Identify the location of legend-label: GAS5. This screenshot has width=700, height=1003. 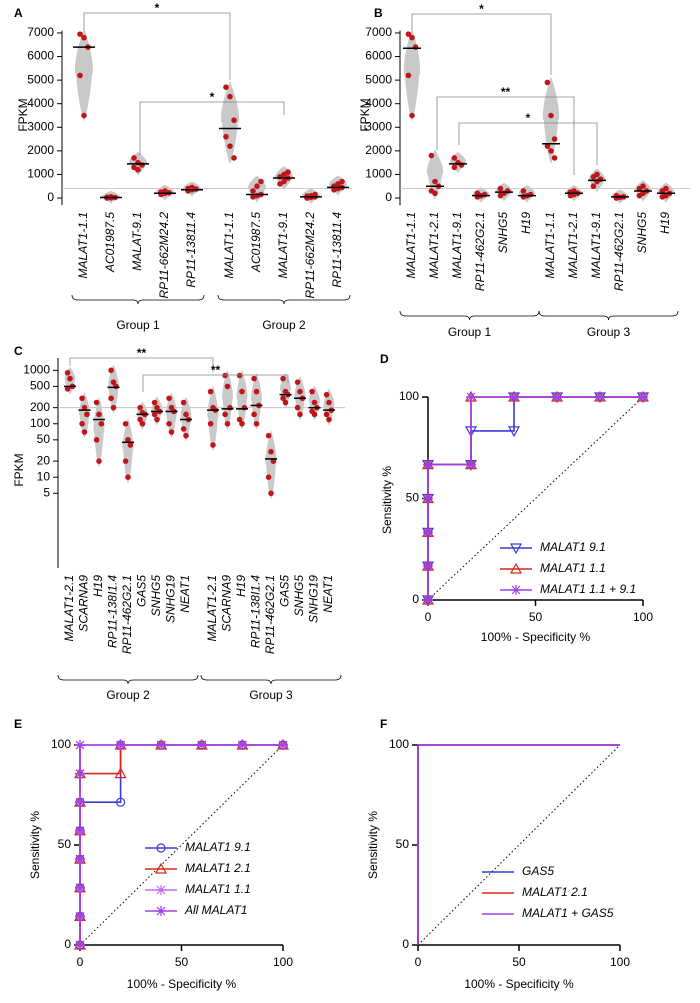
(538, 871).